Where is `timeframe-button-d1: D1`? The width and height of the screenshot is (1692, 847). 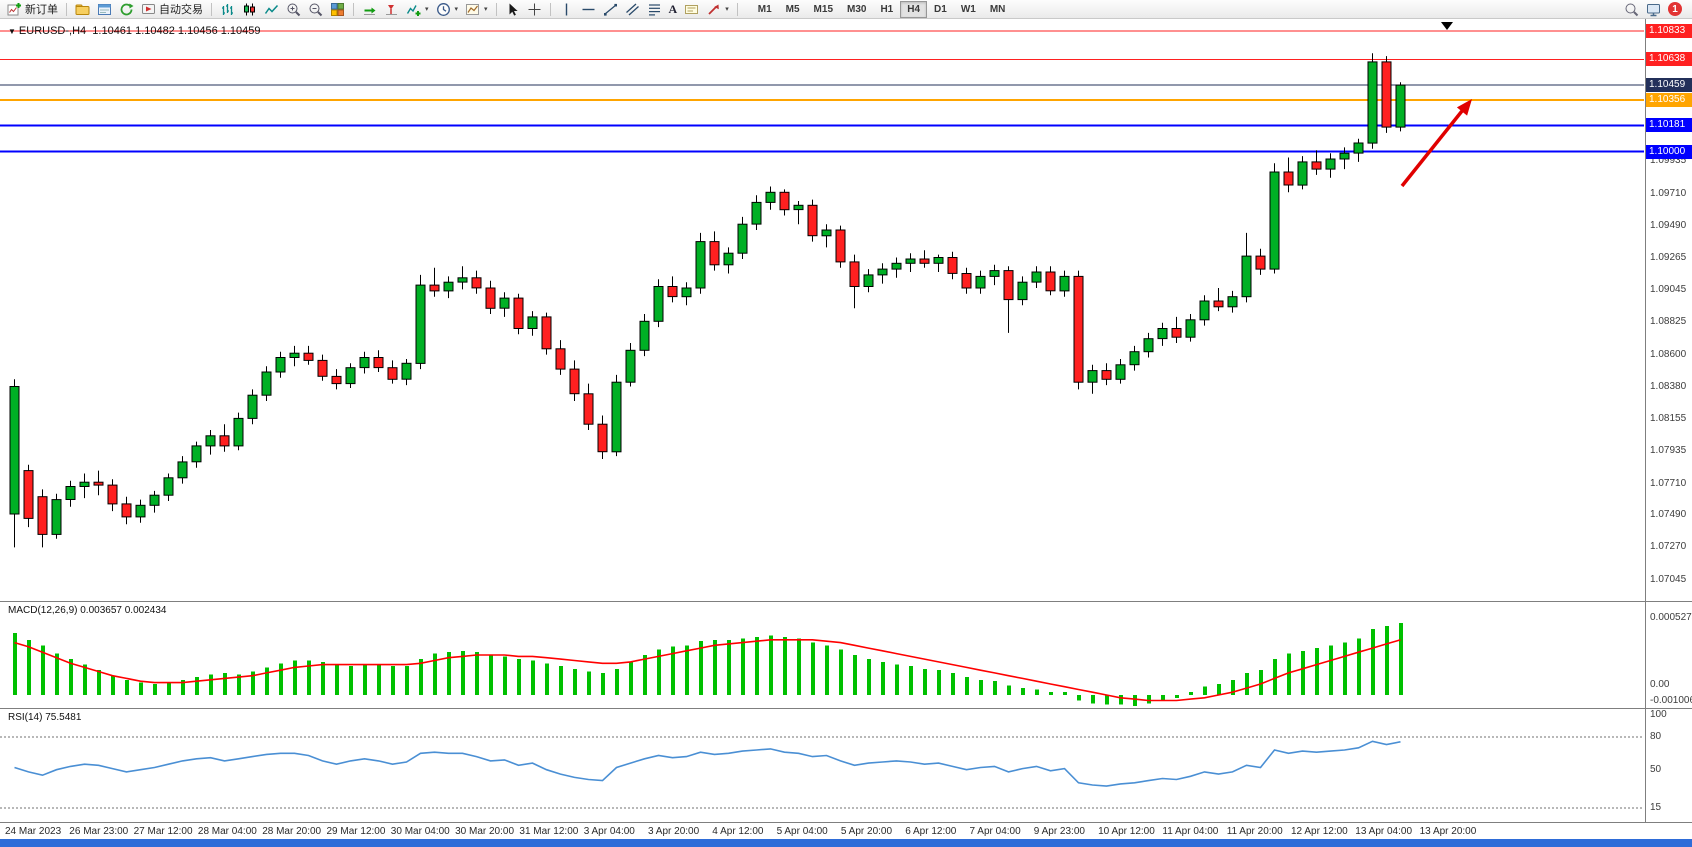
timeframe-button-d1: D1 is located at coordinates (940, 9).